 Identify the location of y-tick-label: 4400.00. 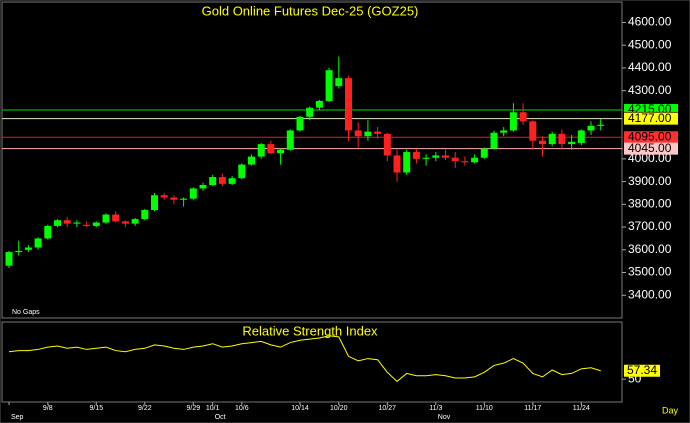
(650, 67).